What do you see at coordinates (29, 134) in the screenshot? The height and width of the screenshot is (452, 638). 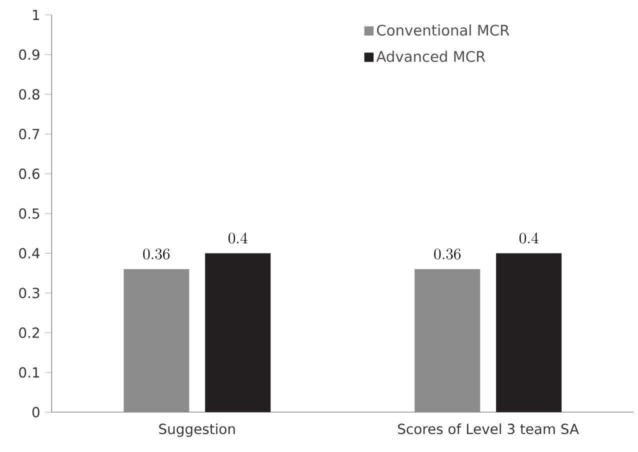 I see `y-tick-label: 0.7` at bounding box center [29, 134].